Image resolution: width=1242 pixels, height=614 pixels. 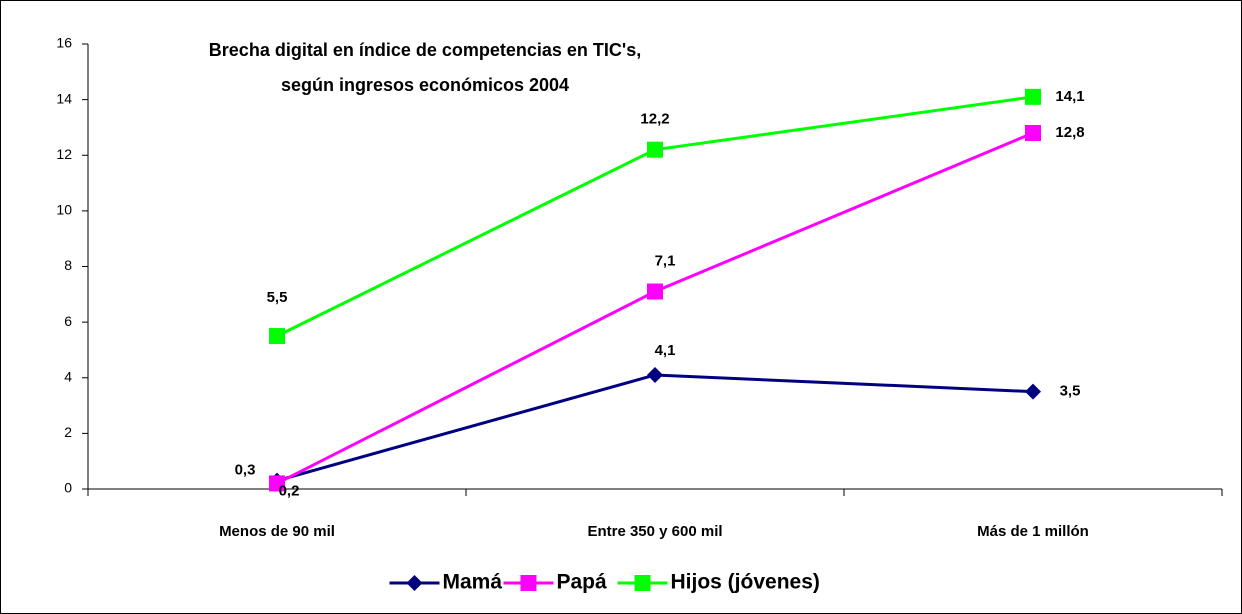 I want to click on data-label: 3,5, so click(x=1070, y=391).